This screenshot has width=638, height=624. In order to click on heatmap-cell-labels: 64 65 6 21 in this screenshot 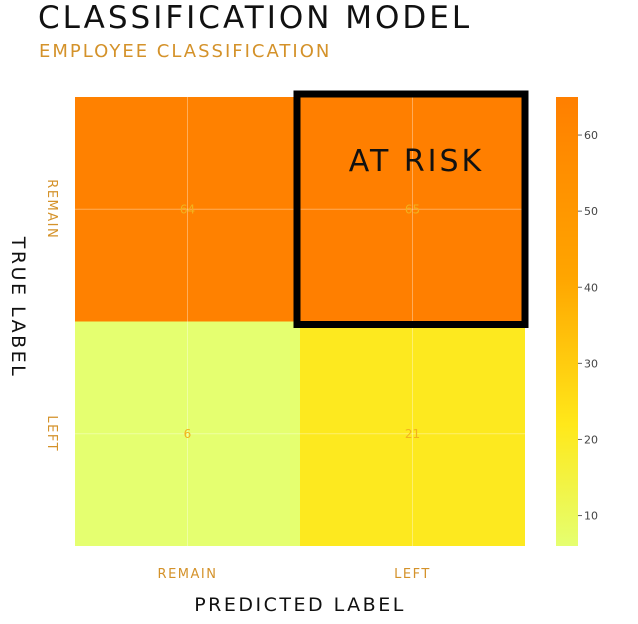, I will do `click(300, 321)`.